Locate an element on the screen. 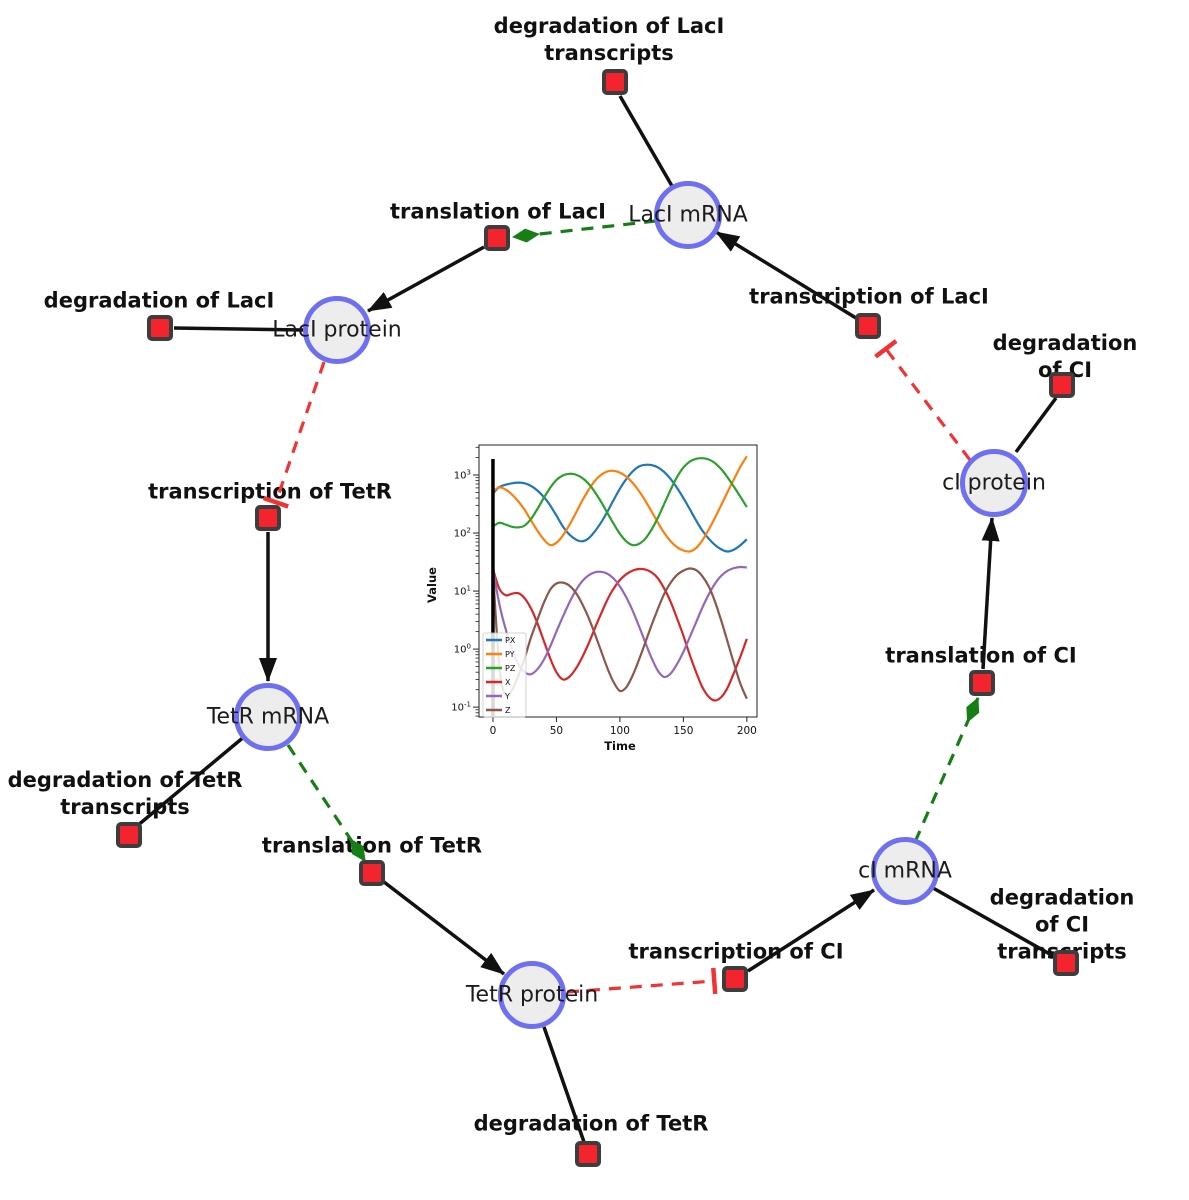 Image resolution: width=1189 pixels, height=1200 pixels. series-PY is located at coordinates (620, 504).